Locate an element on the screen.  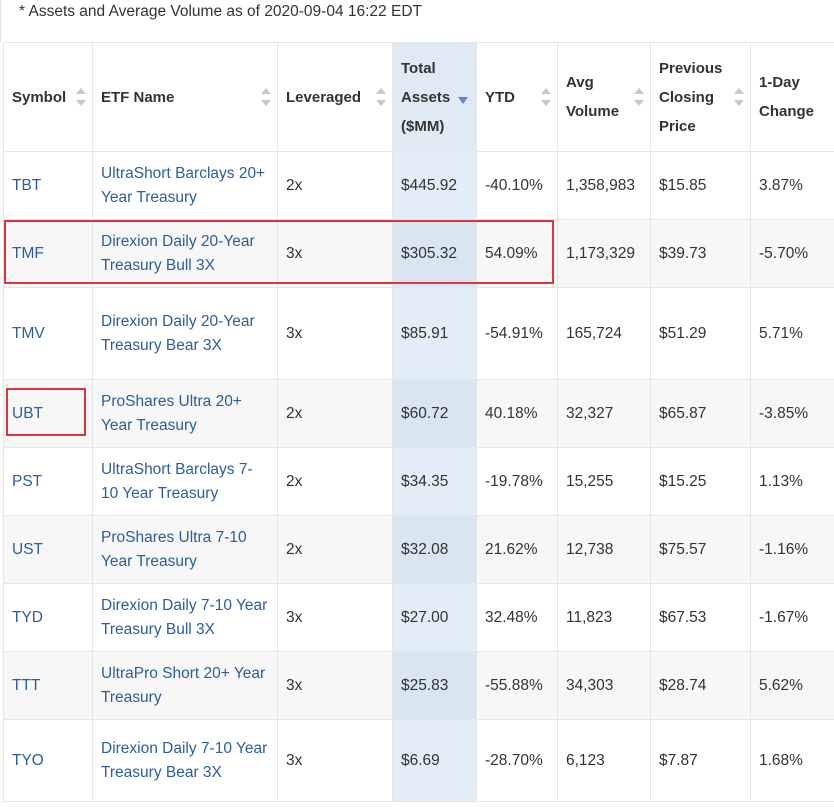
total-assets-cell: $34.35 is located at coordinates (434, 481).